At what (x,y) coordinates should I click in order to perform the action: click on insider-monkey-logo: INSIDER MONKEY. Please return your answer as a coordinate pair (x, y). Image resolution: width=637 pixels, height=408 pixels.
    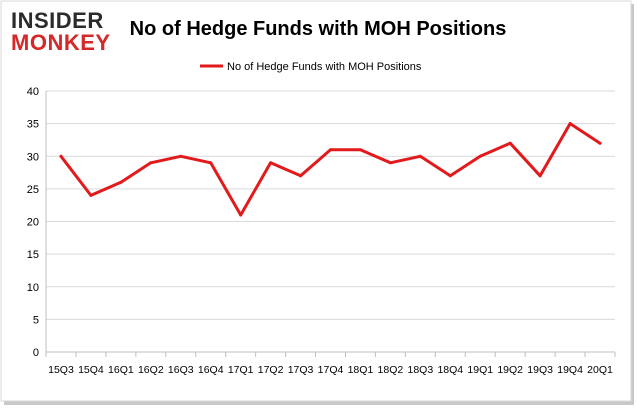
    Looking at the image, I should click on (61, 31).